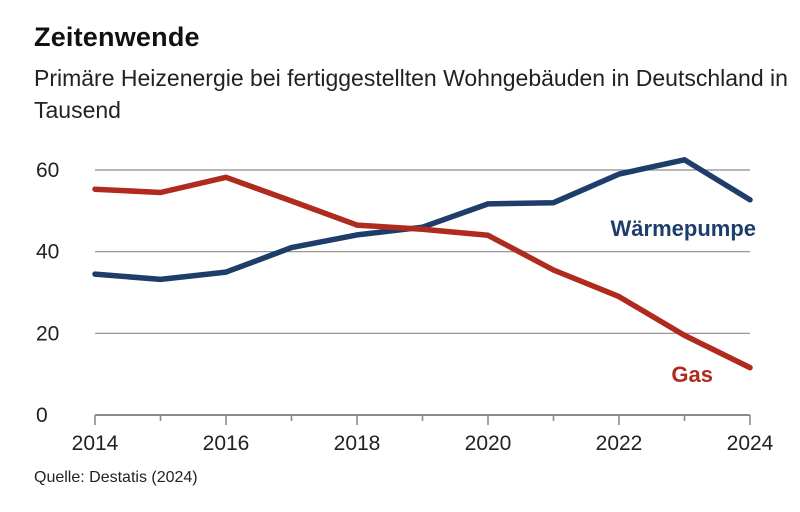  What do you see at coordinates (226, 177) in the screenshot?
I see `data-point-gas-2016` at bounding box center [226, 177].